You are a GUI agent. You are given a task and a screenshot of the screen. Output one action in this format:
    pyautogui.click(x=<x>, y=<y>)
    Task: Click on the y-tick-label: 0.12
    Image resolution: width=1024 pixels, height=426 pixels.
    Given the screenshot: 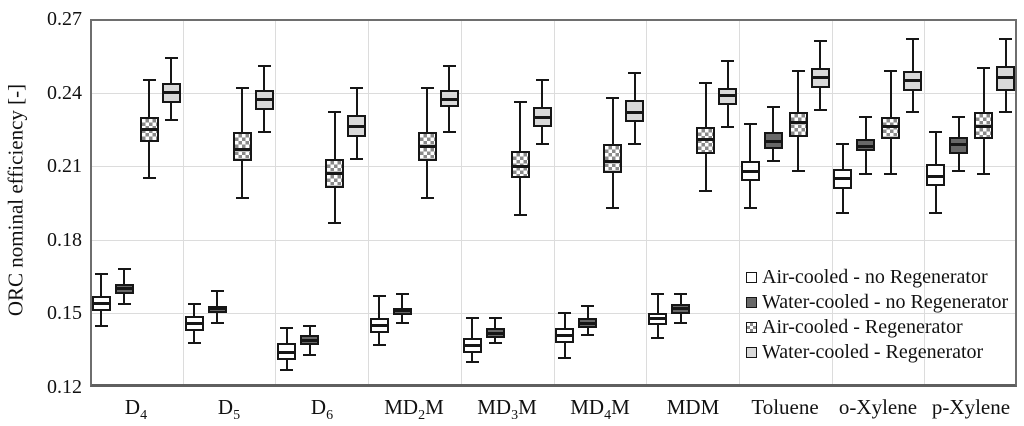 What is the action you would take?
    pyautogui.click(x=64, y=387)
    